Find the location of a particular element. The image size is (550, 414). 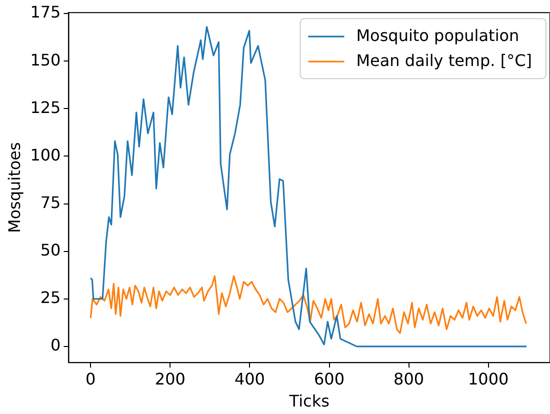

y-tick-label: 100 is located at coordinates (45, 154).